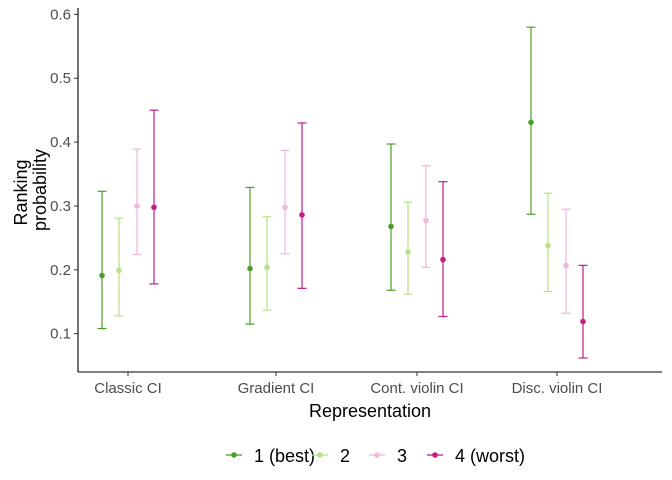 Image resolution: width=672 pixels, height=480 pixels. Describe the element at coordinates (60, 270) in the screenshot. I see `y-tick-label: 0.2` at that location.